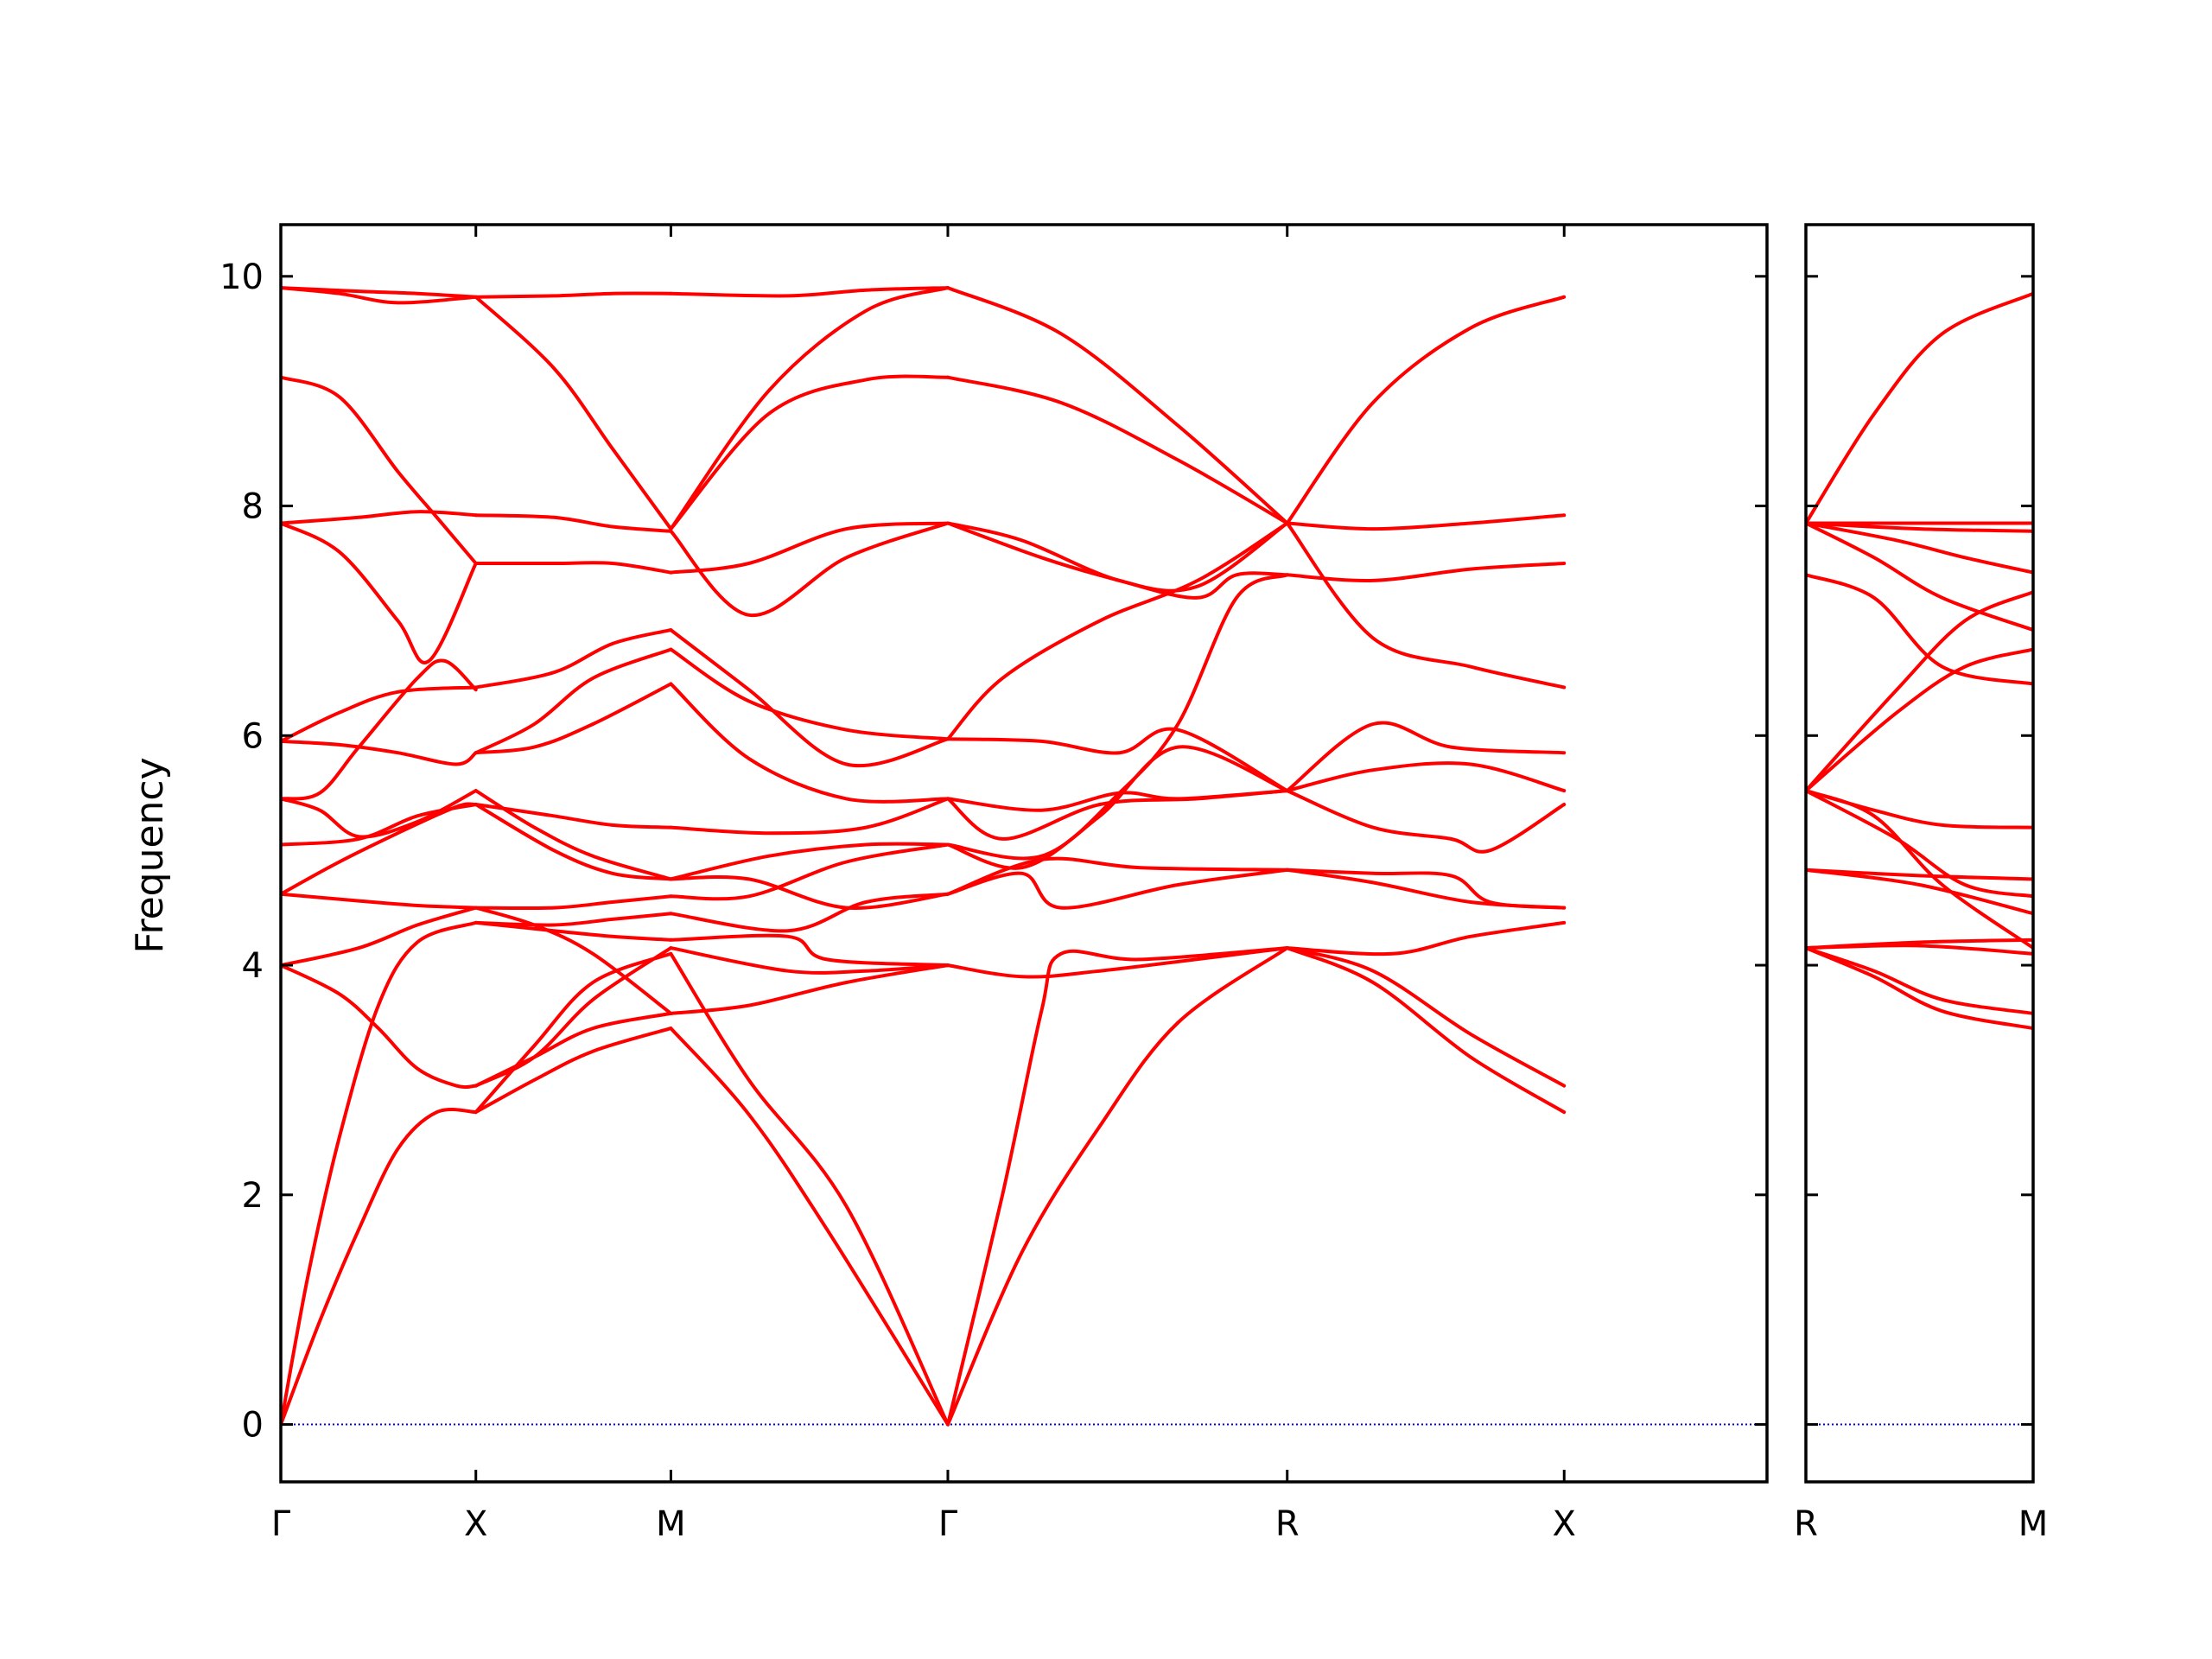  Describe the element at coordinates (253, 1196) in the screenshot. I see `y-tick-label: 2` at that location.